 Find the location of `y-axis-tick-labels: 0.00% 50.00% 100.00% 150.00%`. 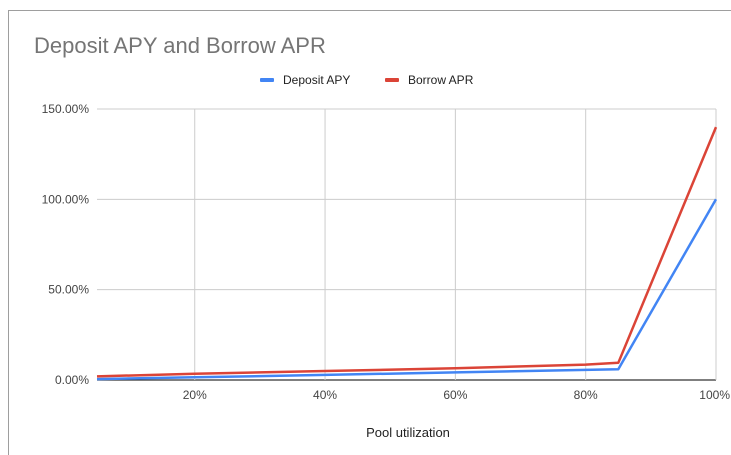

y-axis-tick-labels: 0.00% 50.00% 100.00% 150.00% is located at coordinates (66, 244).